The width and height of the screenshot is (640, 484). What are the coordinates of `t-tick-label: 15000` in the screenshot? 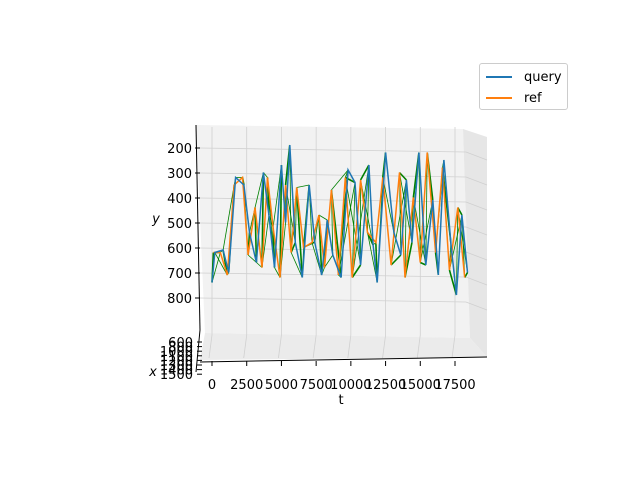 It's located at (420, 385).